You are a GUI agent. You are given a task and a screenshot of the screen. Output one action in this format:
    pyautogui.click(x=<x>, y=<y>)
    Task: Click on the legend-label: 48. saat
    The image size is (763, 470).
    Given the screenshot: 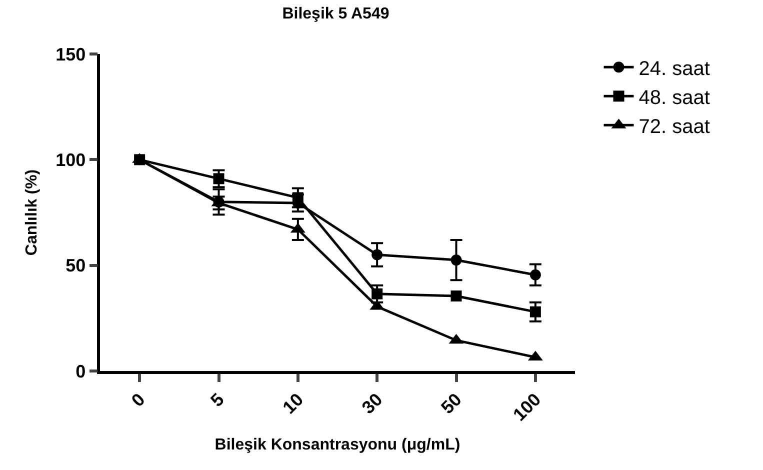 What is the action you would take?
    pyautogui.click(x=674, y=97)
    